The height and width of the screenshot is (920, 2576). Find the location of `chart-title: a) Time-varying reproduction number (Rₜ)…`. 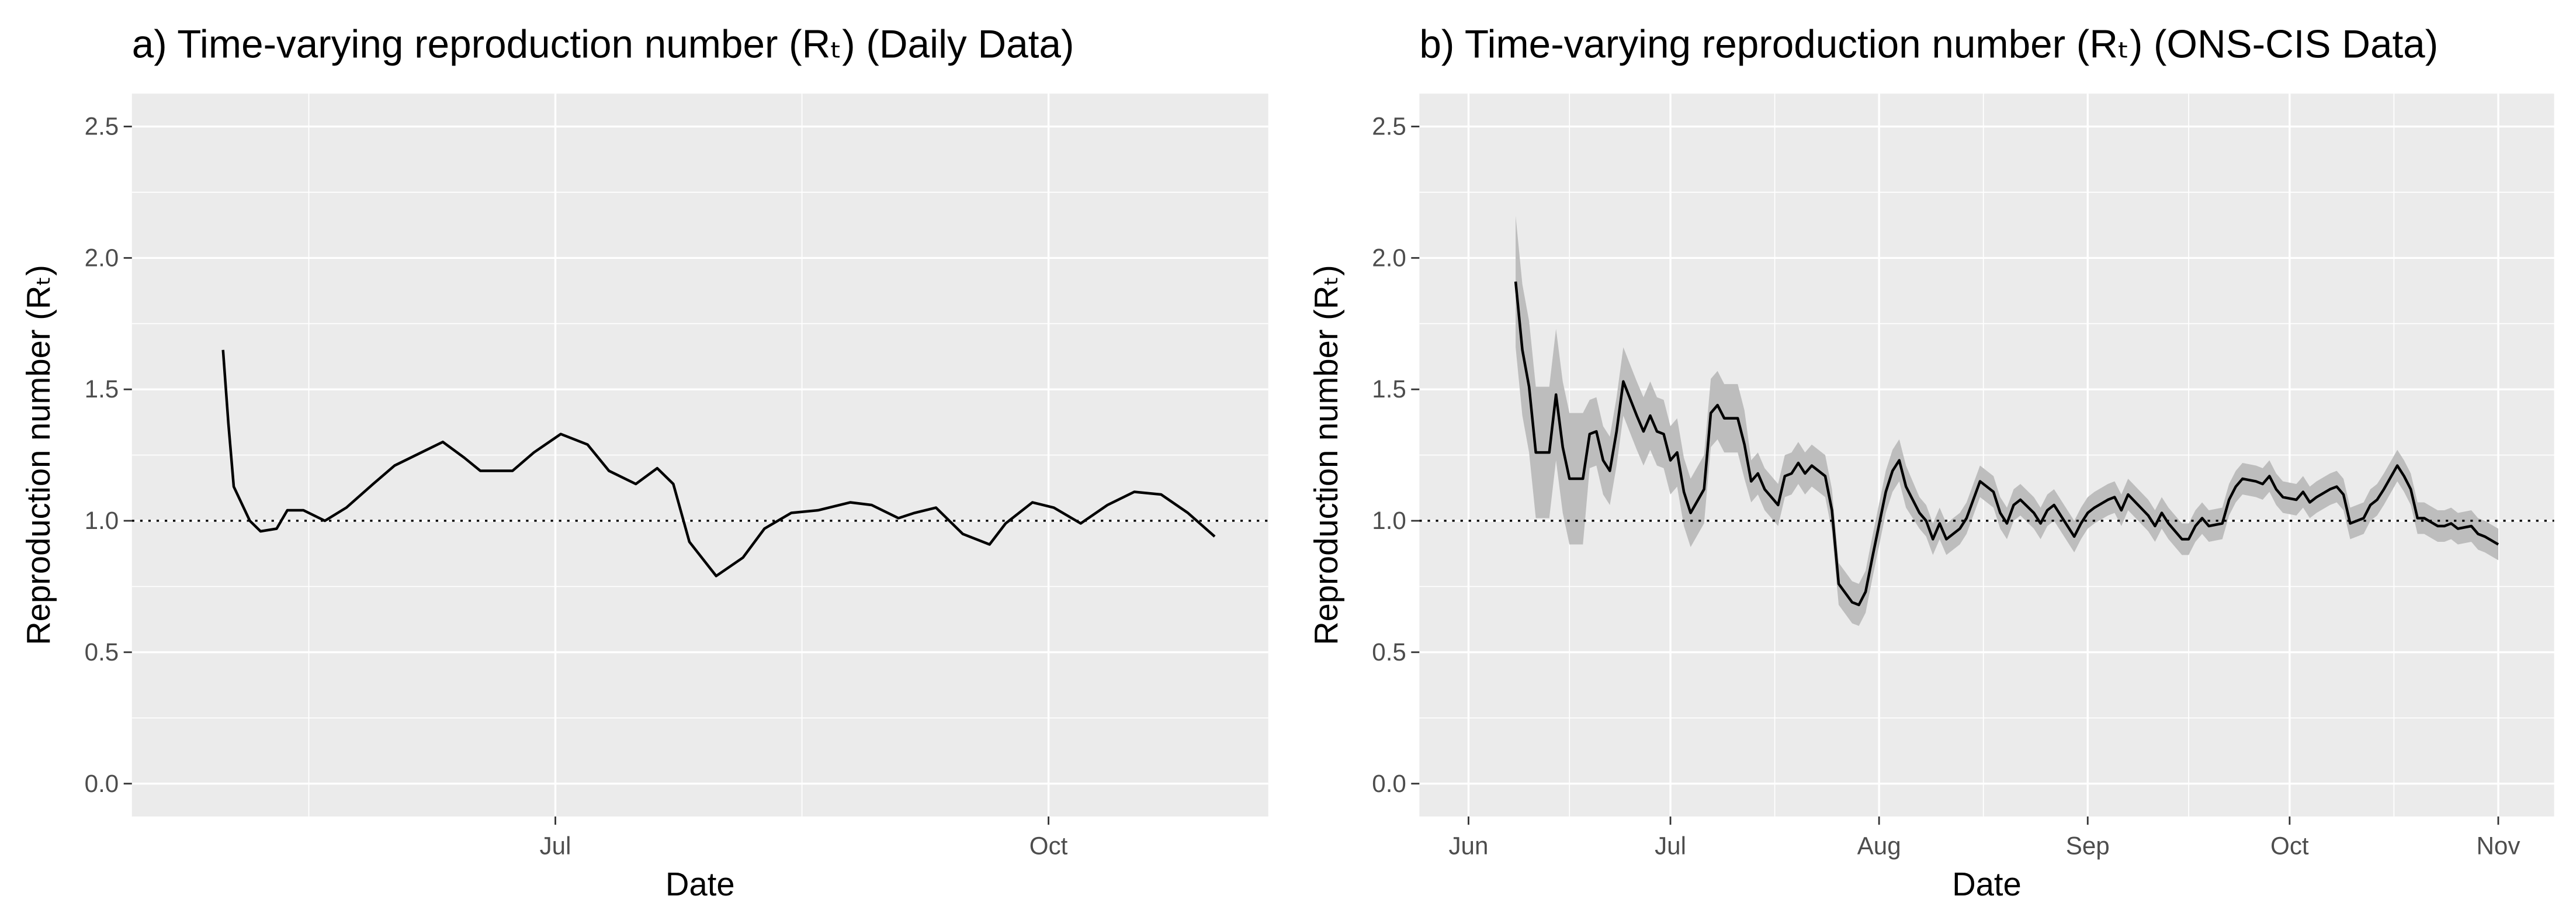

chart-title: a) Time-varying reproduction number (Rₜ)… is located at coordinates (603, 44).